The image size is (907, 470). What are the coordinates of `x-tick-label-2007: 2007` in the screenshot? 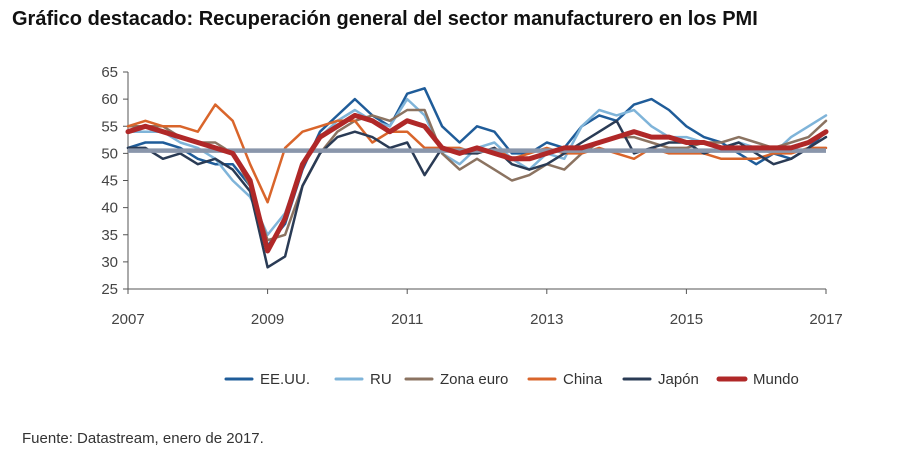 It's located at (127, 319).